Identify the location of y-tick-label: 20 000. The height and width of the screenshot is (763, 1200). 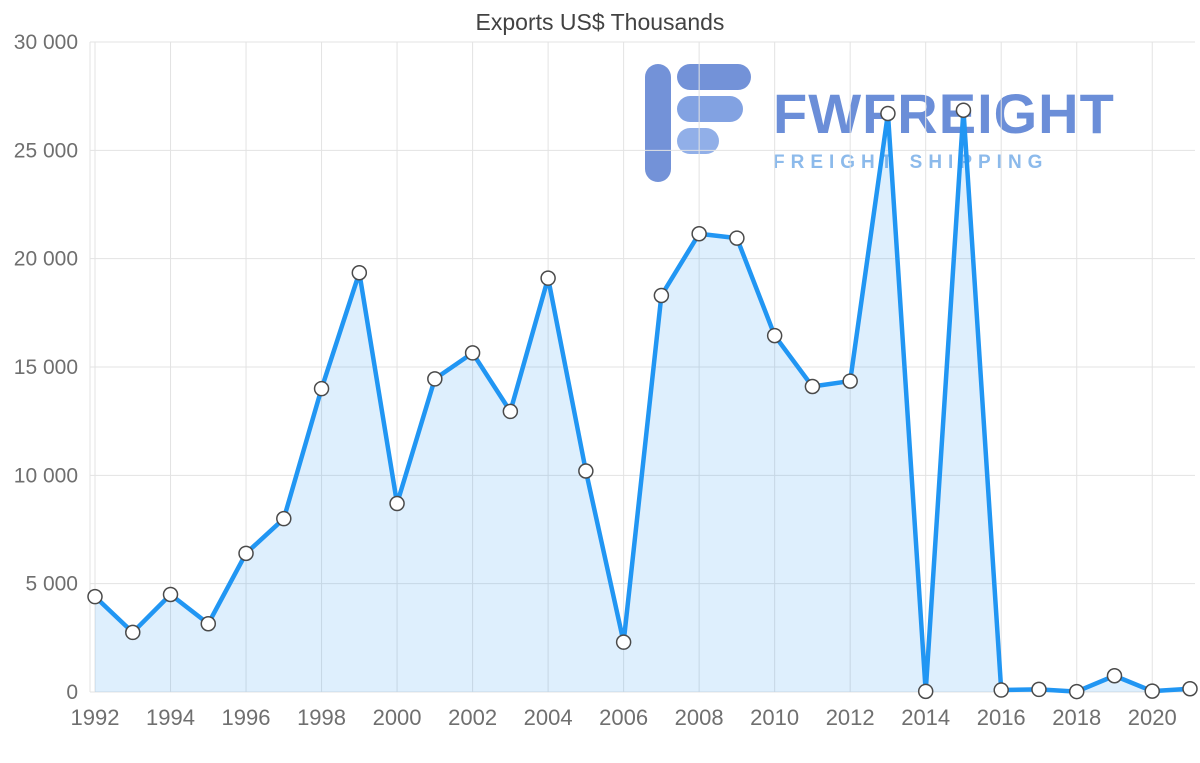
(46, 259).